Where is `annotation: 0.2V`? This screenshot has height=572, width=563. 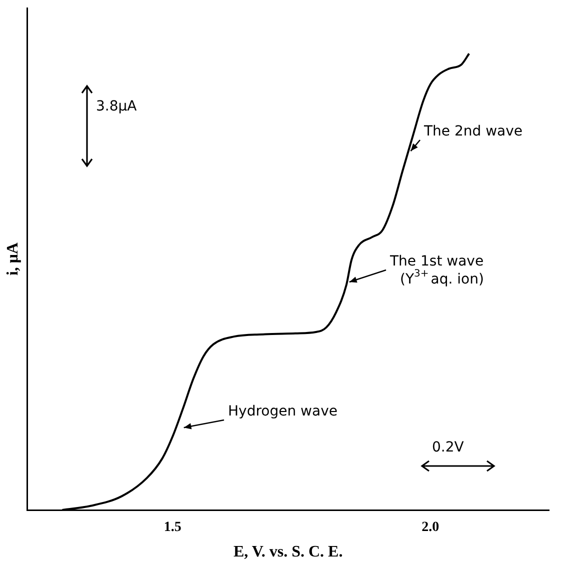
annotation: 0.2V is located at coordinates (448, 448).